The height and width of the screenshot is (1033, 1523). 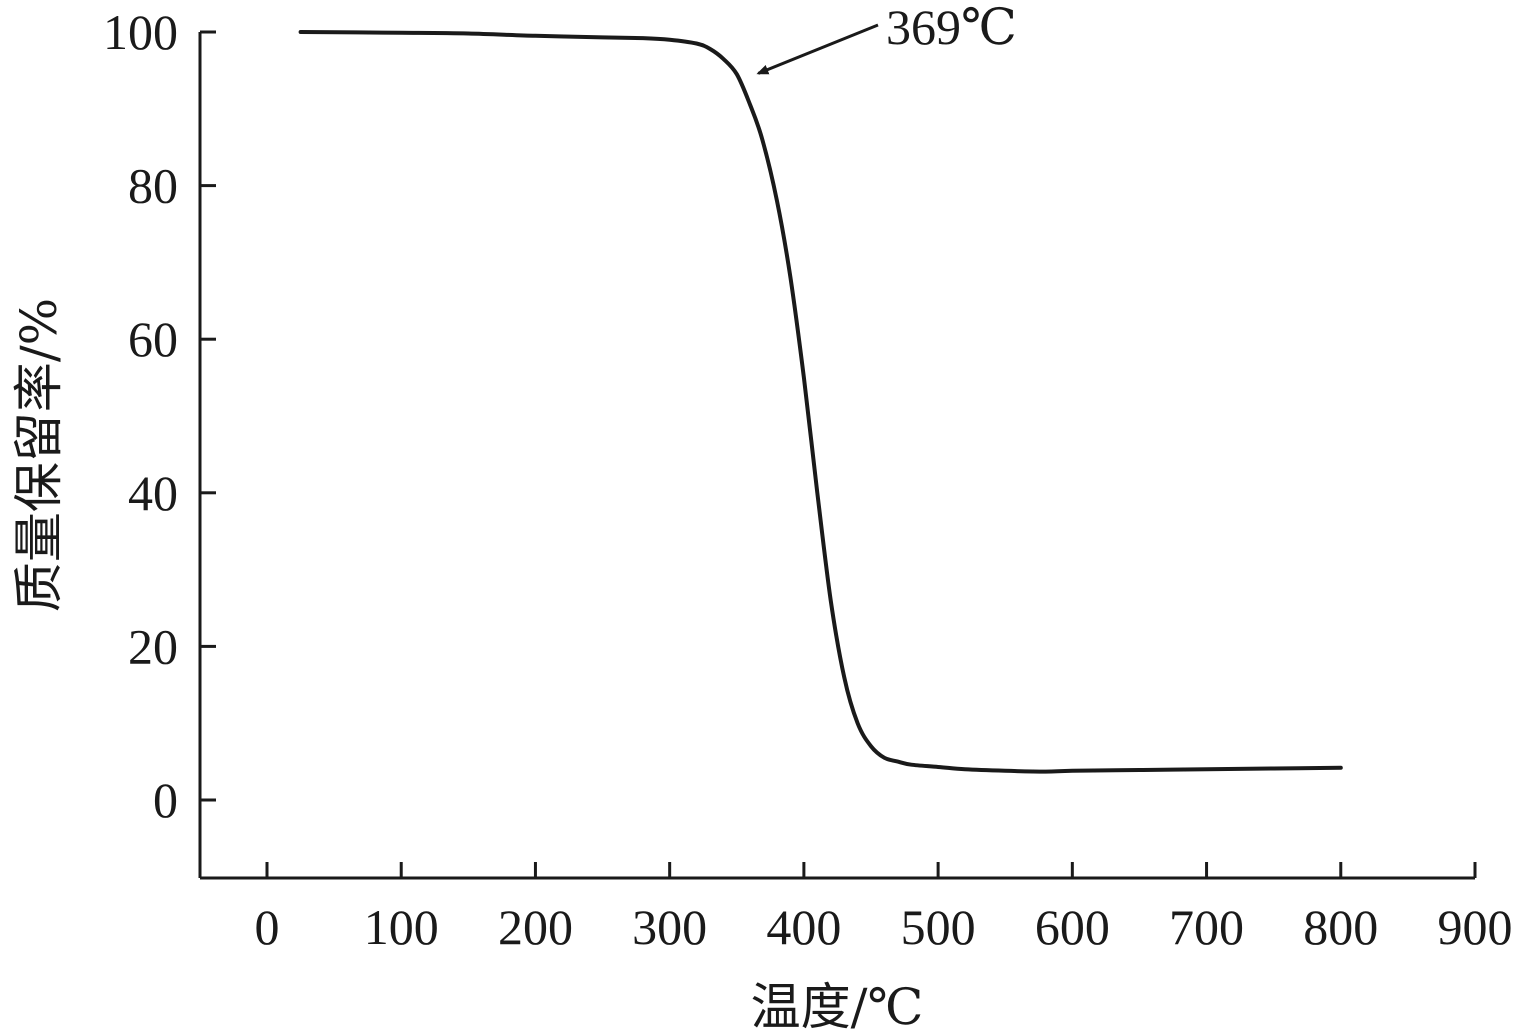 I want to click on x-tick-label: 100, so click(x=401, y=927).